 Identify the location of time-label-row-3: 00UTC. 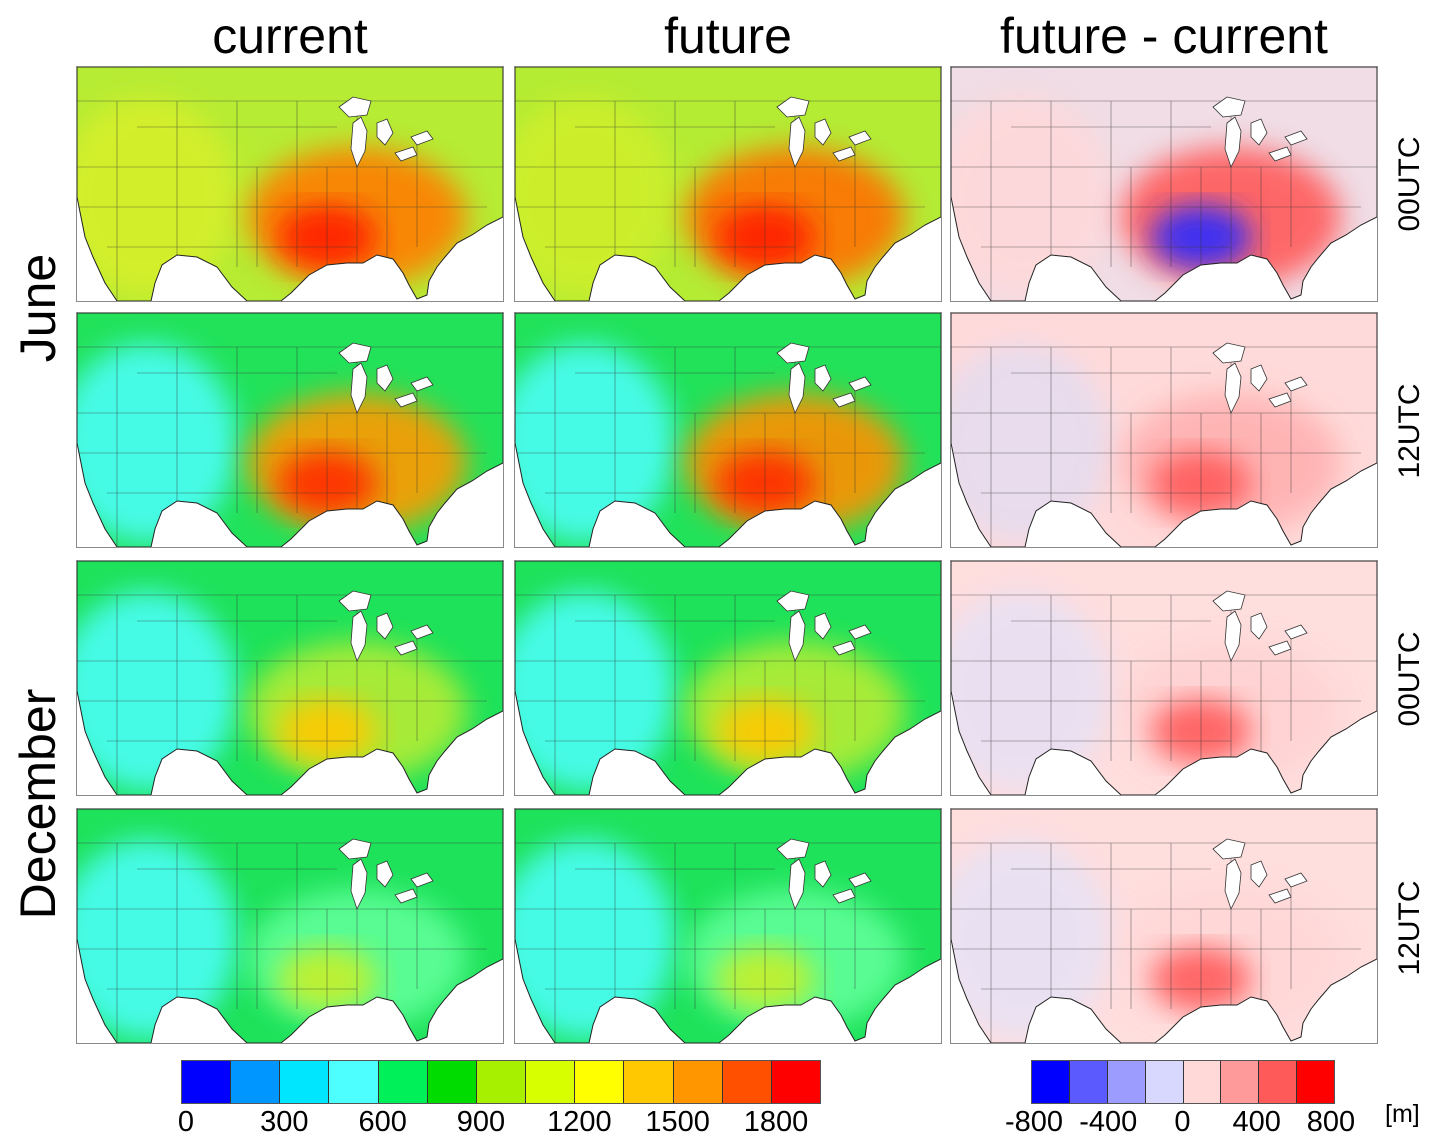
(1409, 679).